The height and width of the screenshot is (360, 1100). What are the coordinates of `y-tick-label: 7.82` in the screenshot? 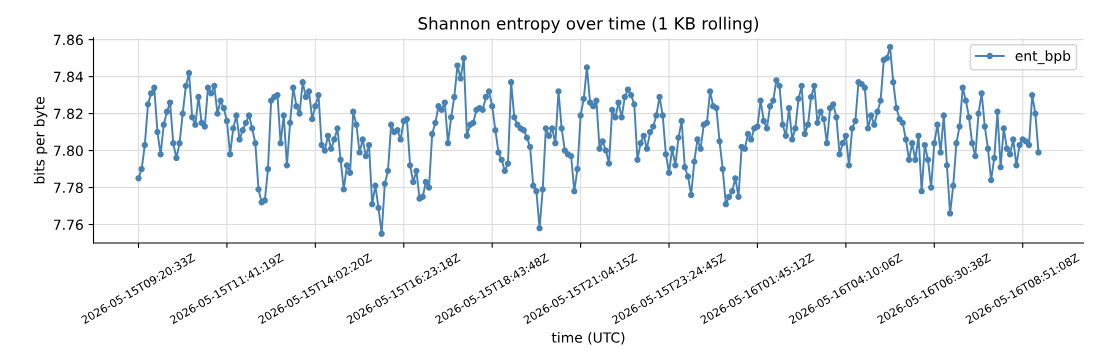 It's located at (68, 114).